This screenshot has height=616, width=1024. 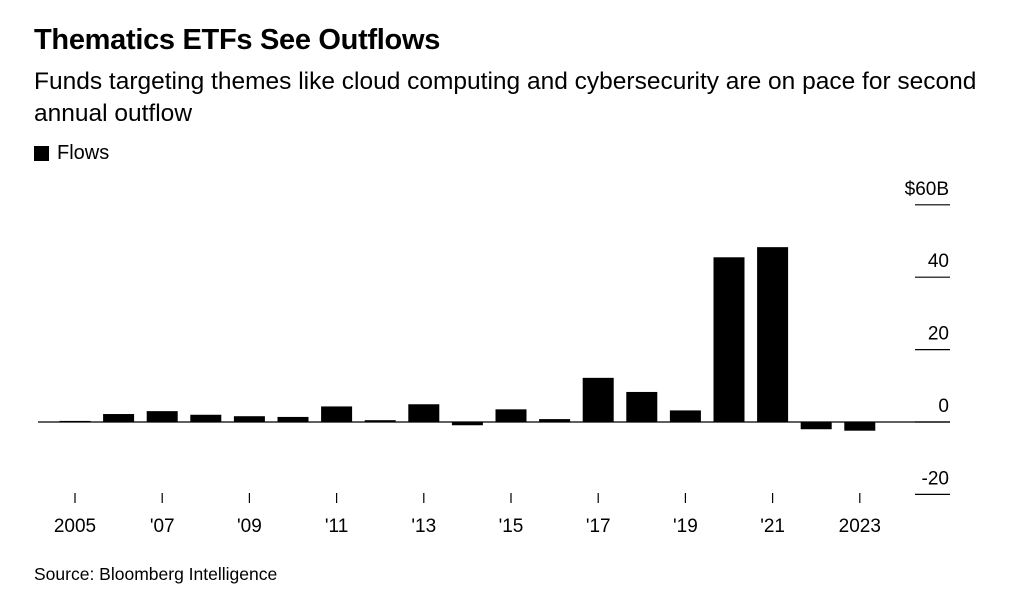 I want to click on legend: Flows, so click(x=71, y=153).